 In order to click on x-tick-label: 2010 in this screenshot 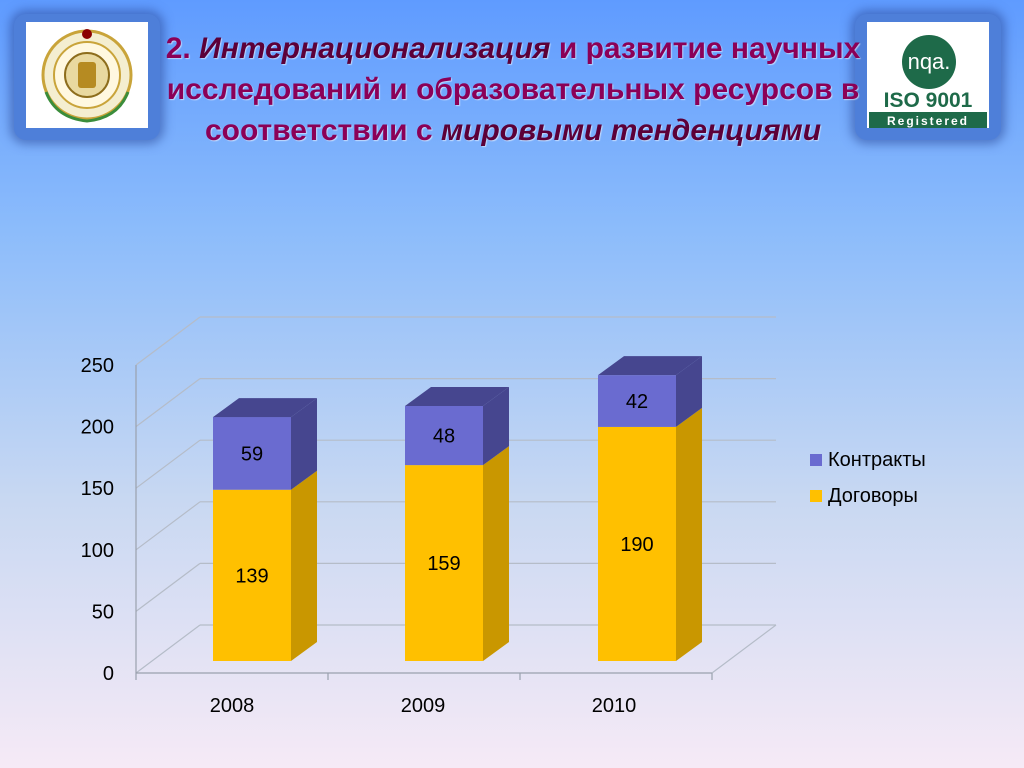, I will do `click(614, 706)`.